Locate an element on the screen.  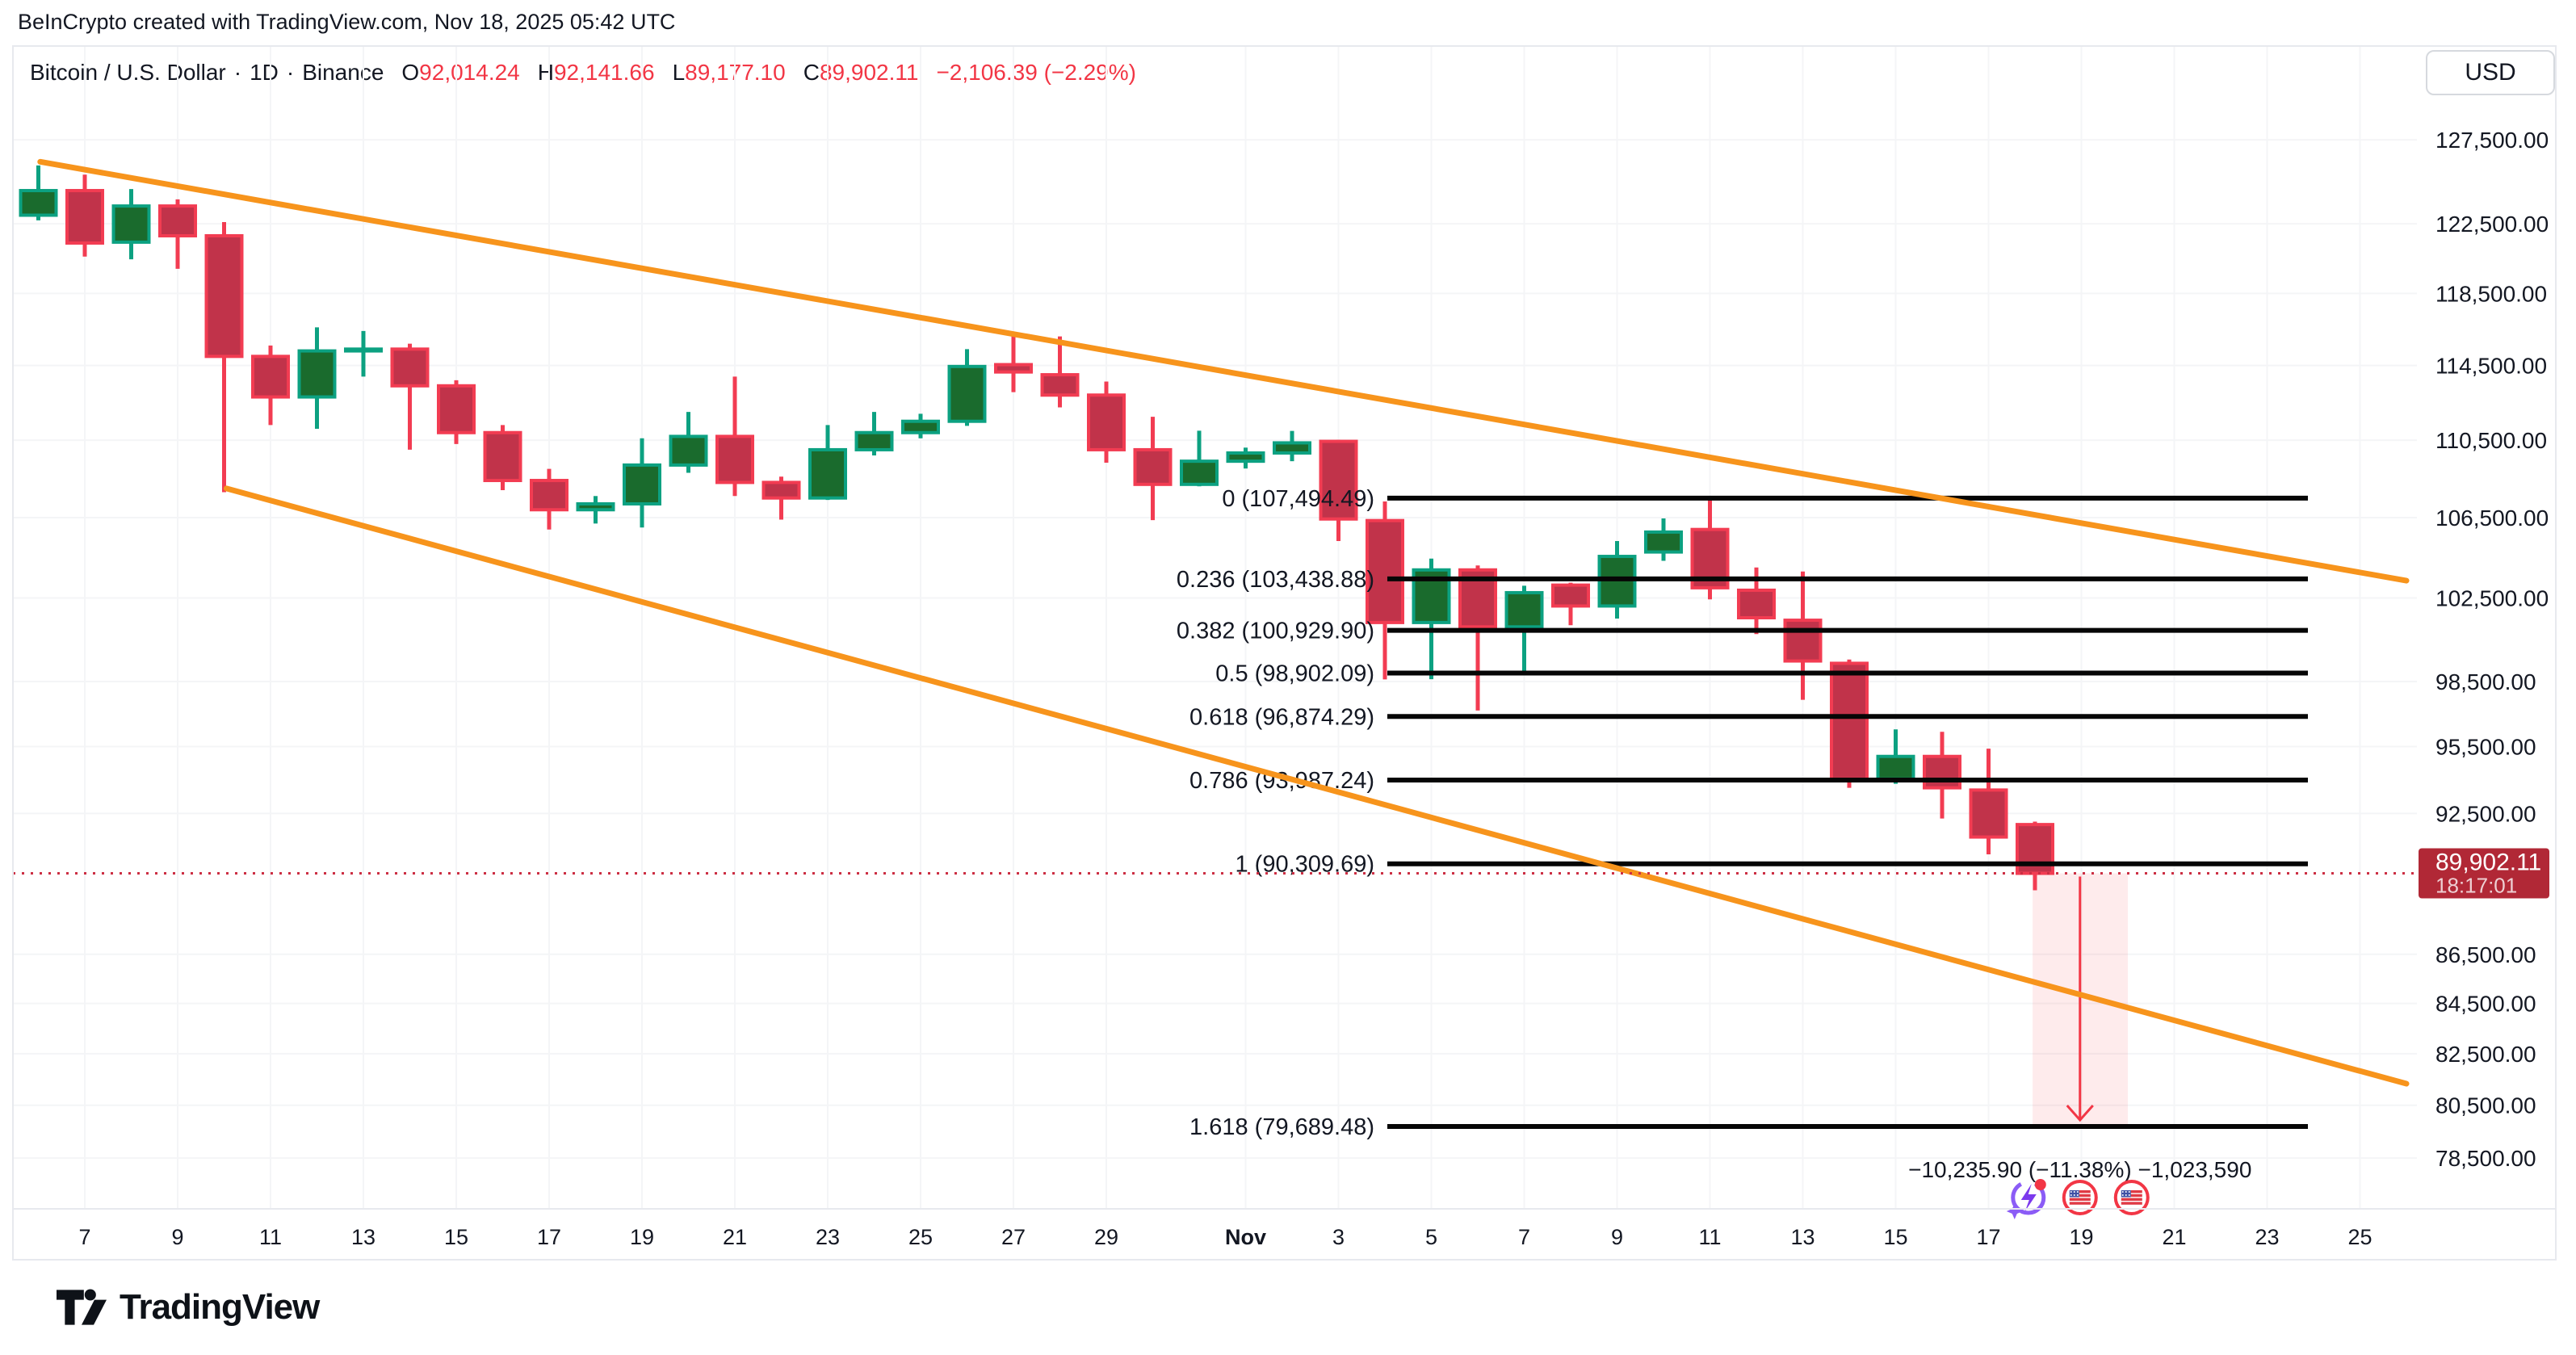
ai-event-icon is located at coordinates (2028, 1197).